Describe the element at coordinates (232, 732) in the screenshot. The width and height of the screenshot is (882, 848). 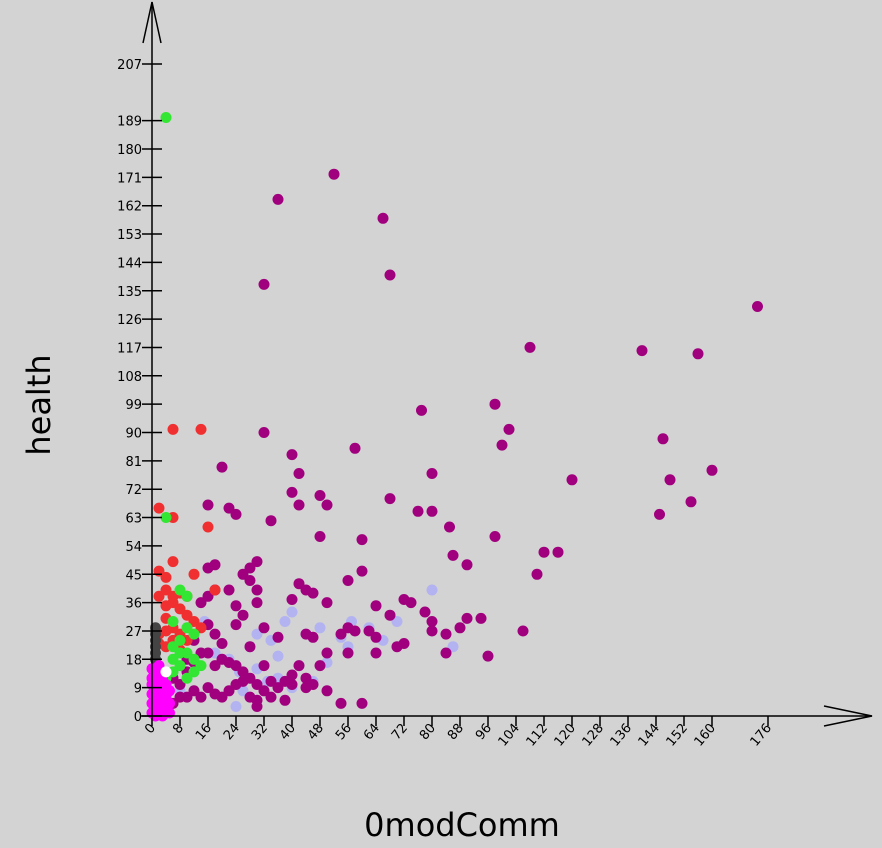
I see `x-tick-label: 24` at that location.